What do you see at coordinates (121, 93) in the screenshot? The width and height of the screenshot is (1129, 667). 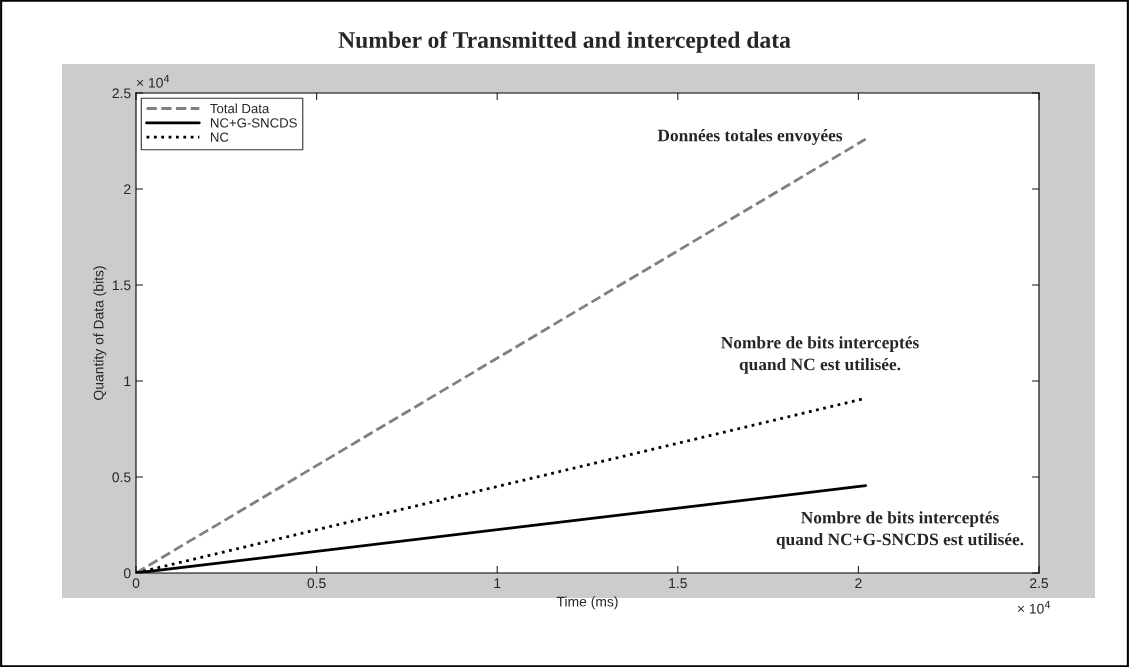 I see `y-tick-label: 2.5` at bounding box center [121, 93].